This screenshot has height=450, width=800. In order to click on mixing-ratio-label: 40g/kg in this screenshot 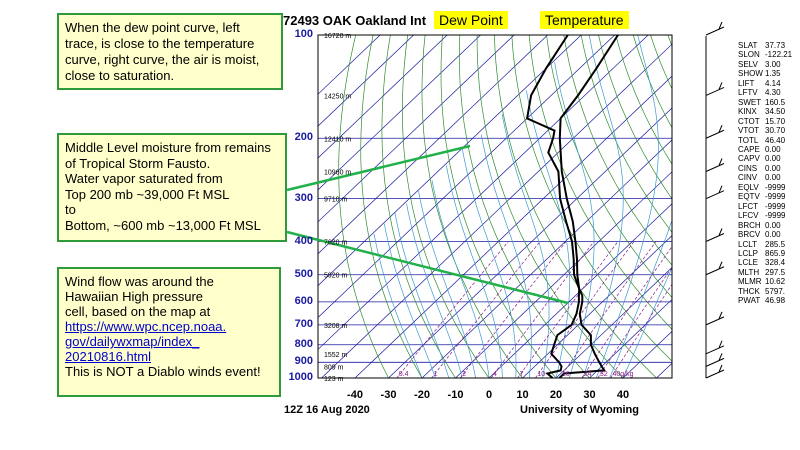, I will do `click(623, 374)`.